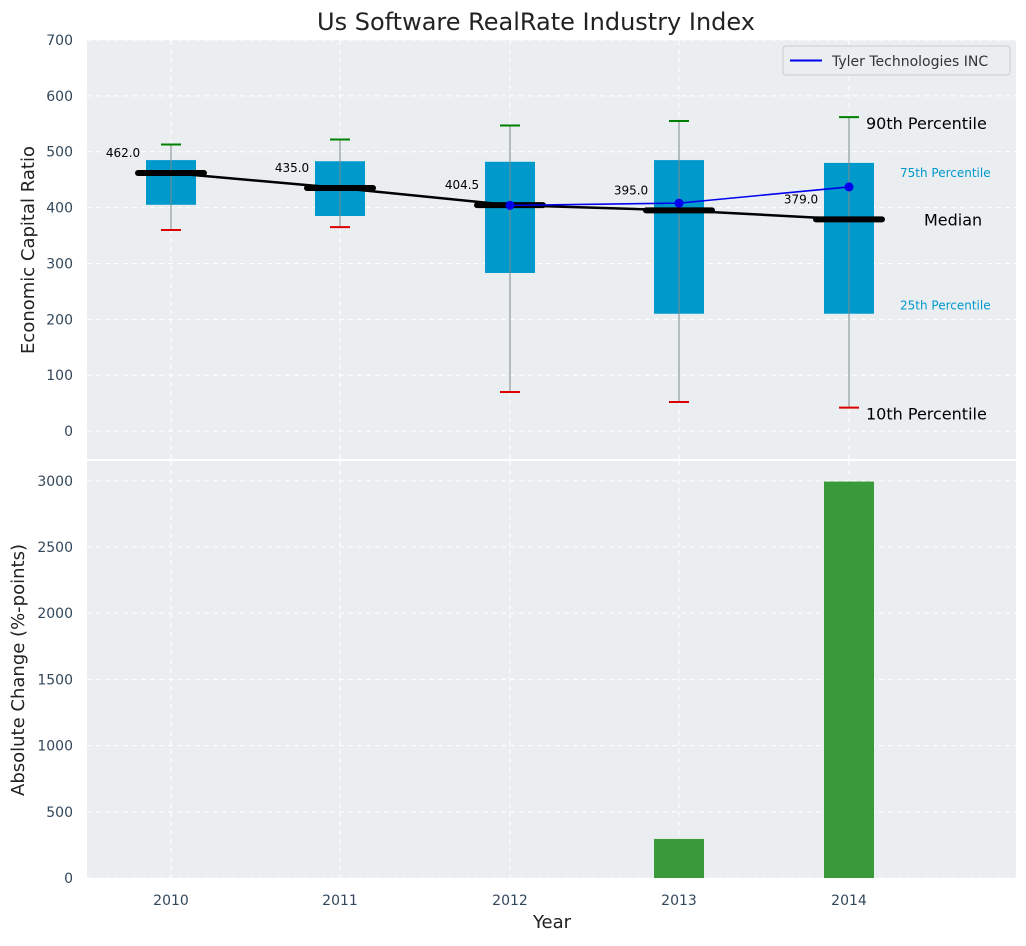 This screenshot has width=1026, height=946. What do you see at coordinates (679, 203) in the screenshot?
I see `company-point-2013` at bounding box center [679, 203].